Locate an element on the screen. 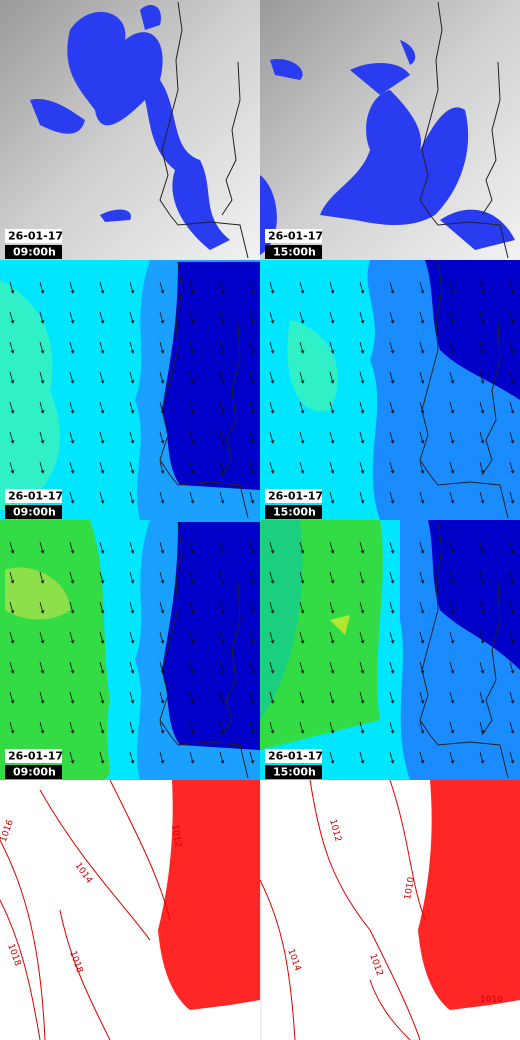 Image resolution: width=520 pixels, height=1040 pixels. date-box is located at coordinates (293, 756).